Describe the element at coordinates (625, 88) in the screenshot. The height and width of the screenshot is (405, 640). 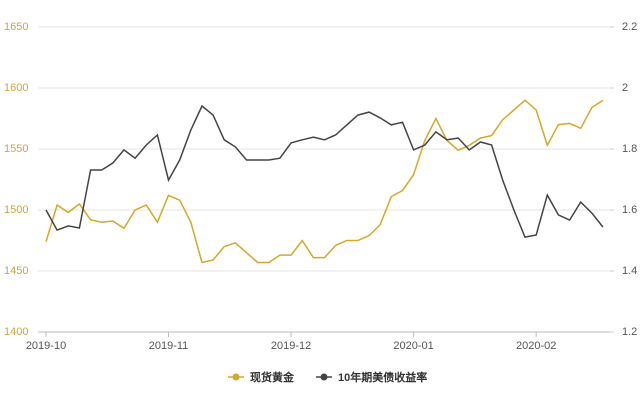
I see `y2-tick-label: 2` at that location.